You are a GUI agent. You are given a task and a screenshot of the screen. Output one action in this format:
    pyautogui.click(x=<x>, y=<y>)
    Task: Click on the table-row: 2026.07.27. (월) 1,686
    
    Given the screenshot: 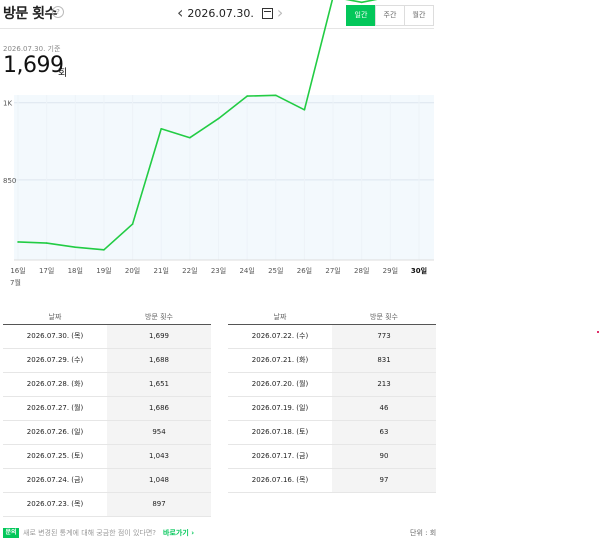 What is the action you would take?
    pyautogui.click(x=107, y=409)
    